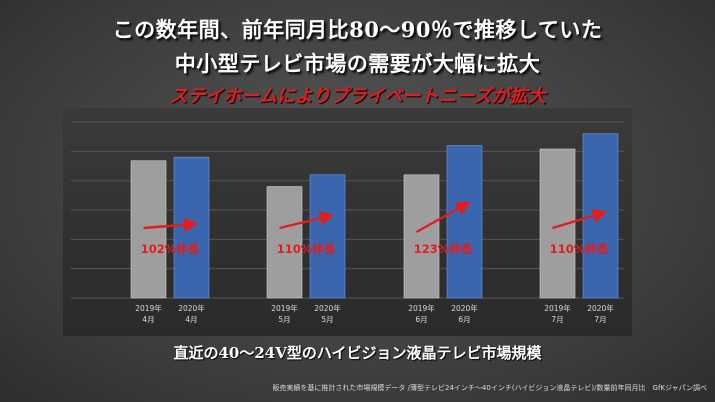 The height and width of the screenshot is (402, 715). I want to click on chart-caption: 直近の40～24V型のハイビジョン液晶テレビ市場規模, so click(357, 353).